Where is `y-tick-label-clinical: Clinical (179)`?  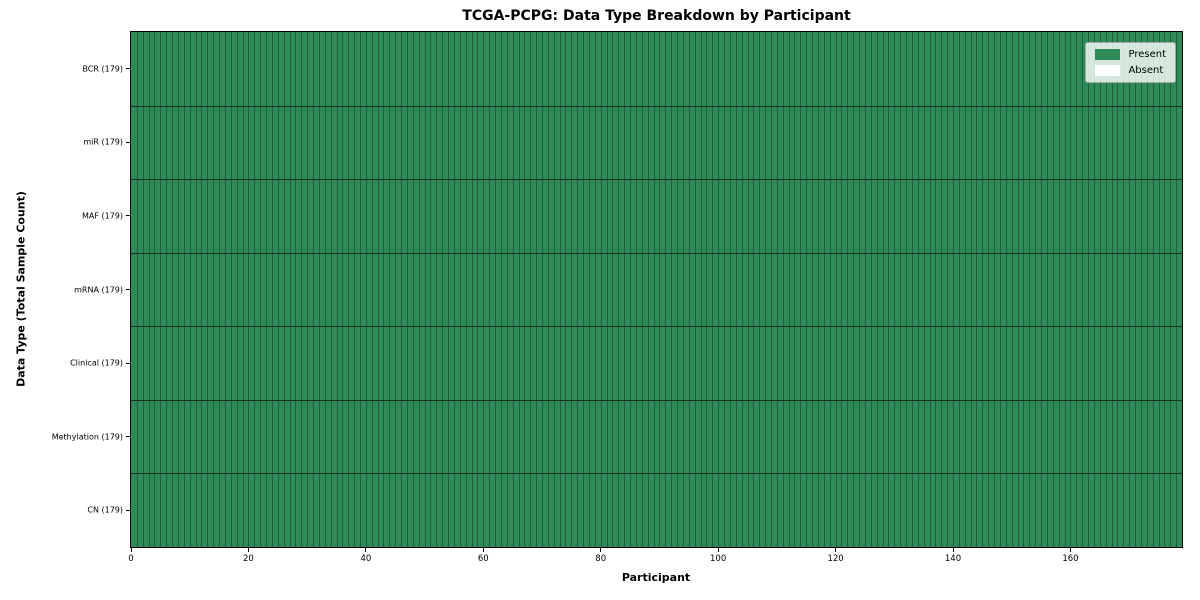
y-tick-label-clinical: Clinical (179) is located at coordinates (96, 363).